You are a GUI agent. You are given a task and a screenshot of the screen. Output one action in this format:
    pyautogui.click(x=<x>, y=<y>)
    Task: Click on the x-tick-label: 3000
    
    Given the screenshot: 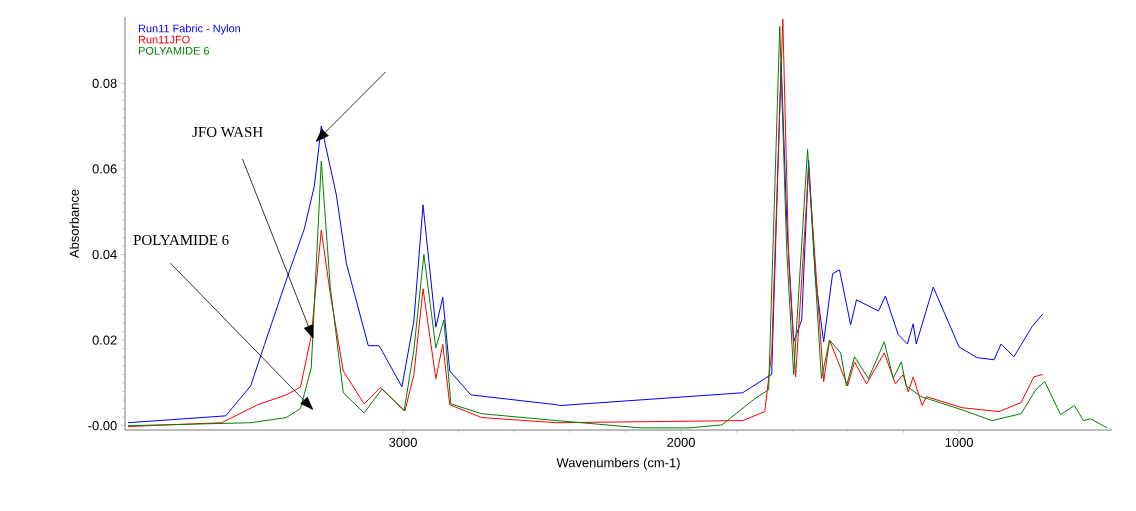 What is the action you would take?
    pyautogui.click(x=403, y=442)
    